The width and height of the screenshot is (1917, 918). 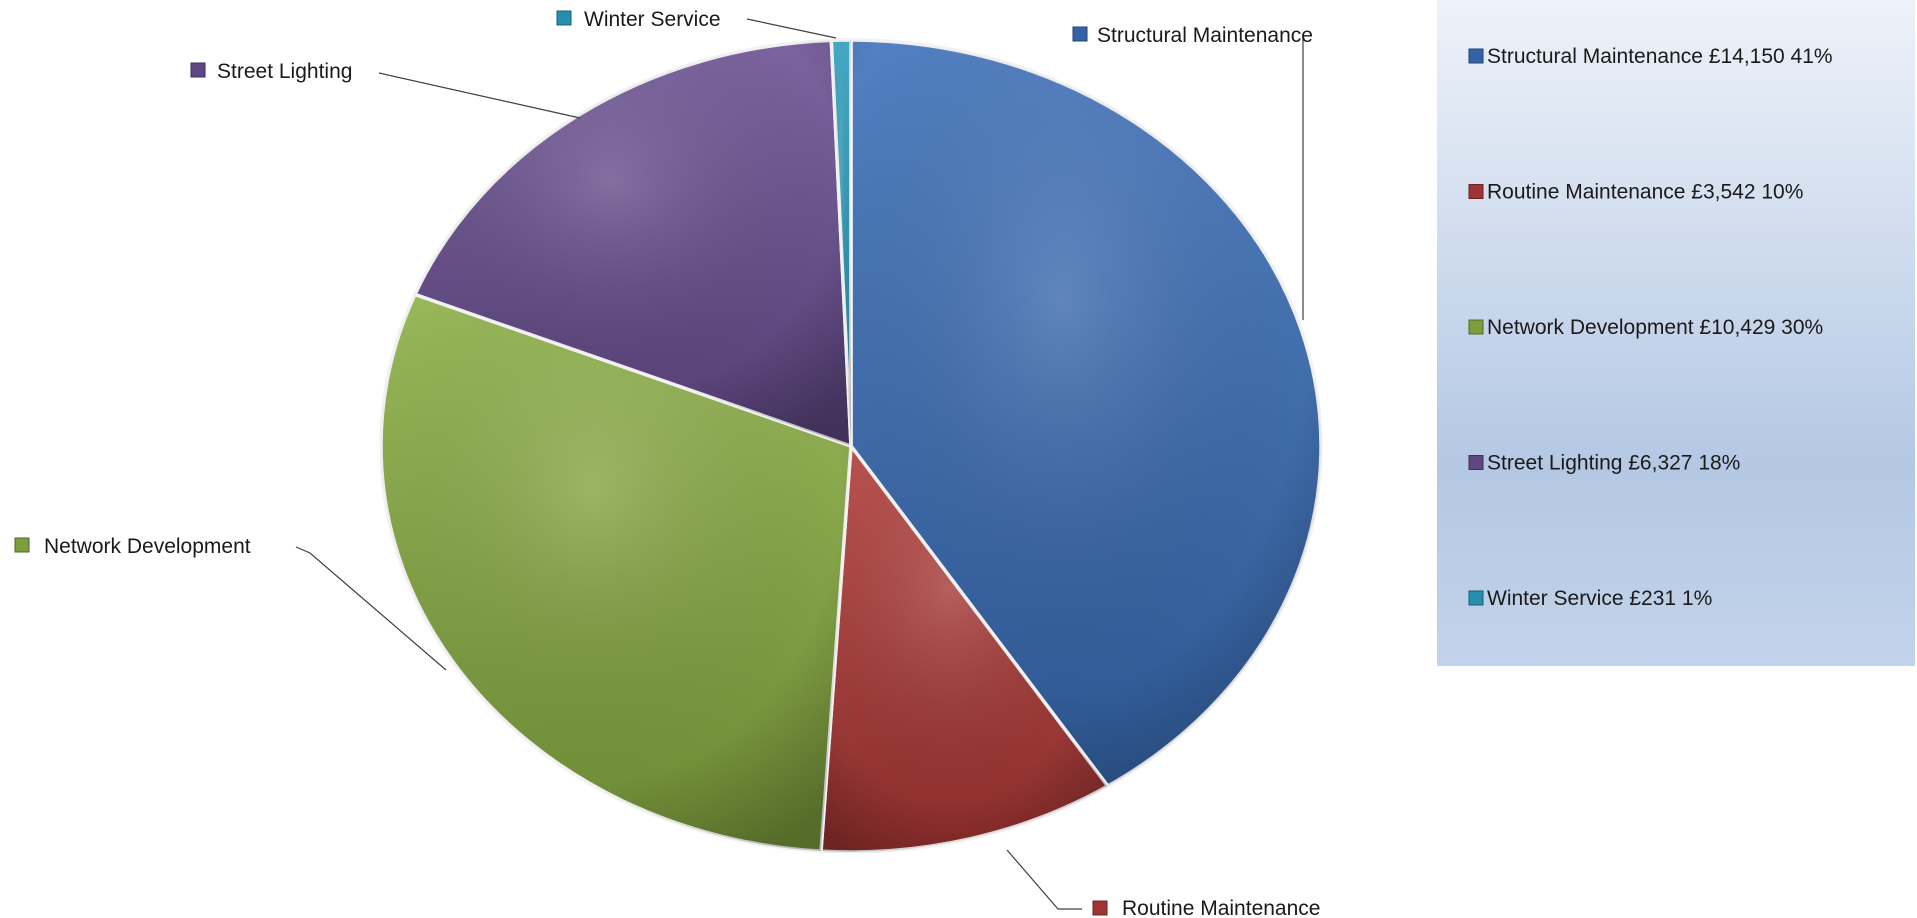 I want to click on slice-label-network-development: Network Development, so click(x=147, y=546).